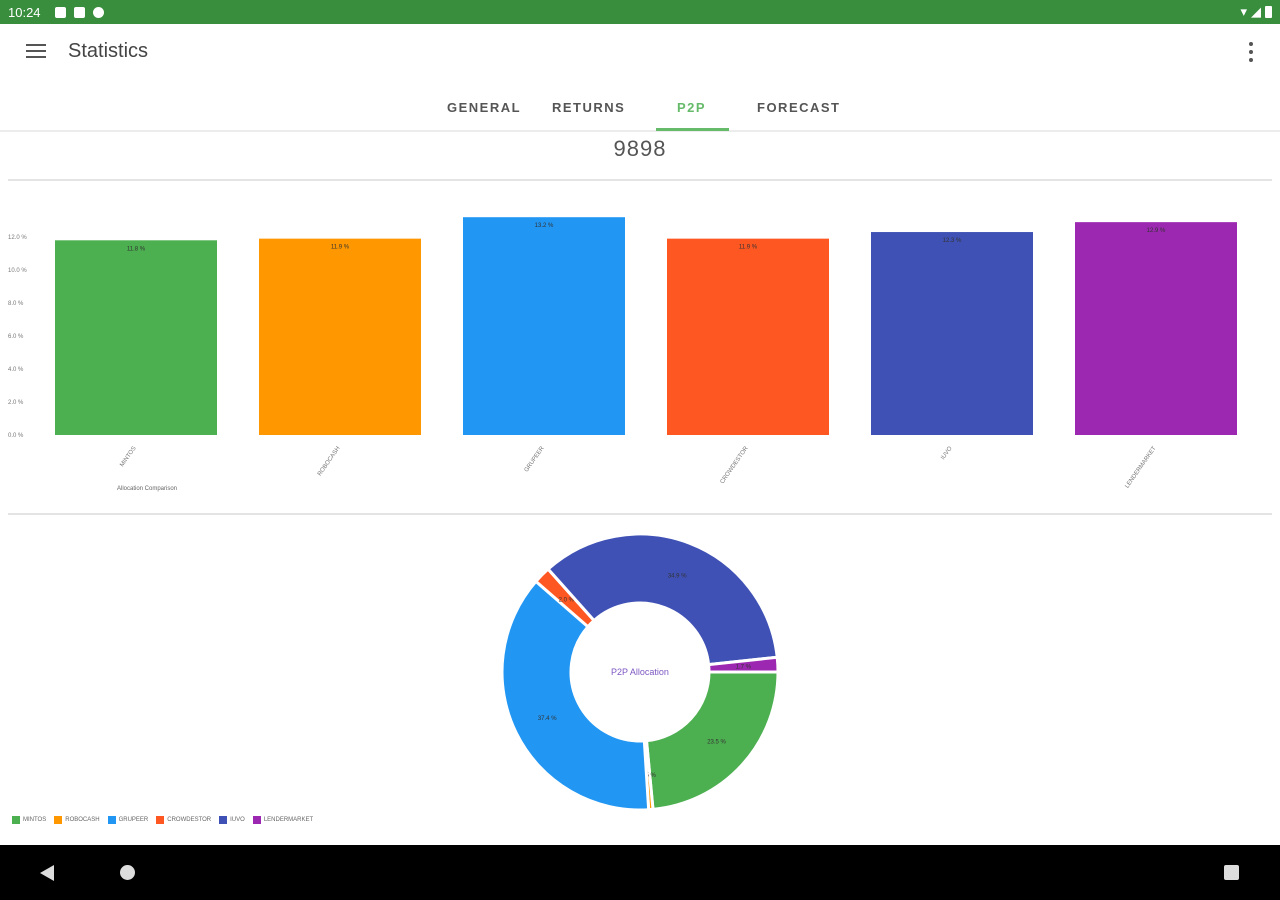  What do you see at coordinates (544, 226) in the screenshot?
I see `bar-value-label: 13.2 %` at bounding box center [544, 226].